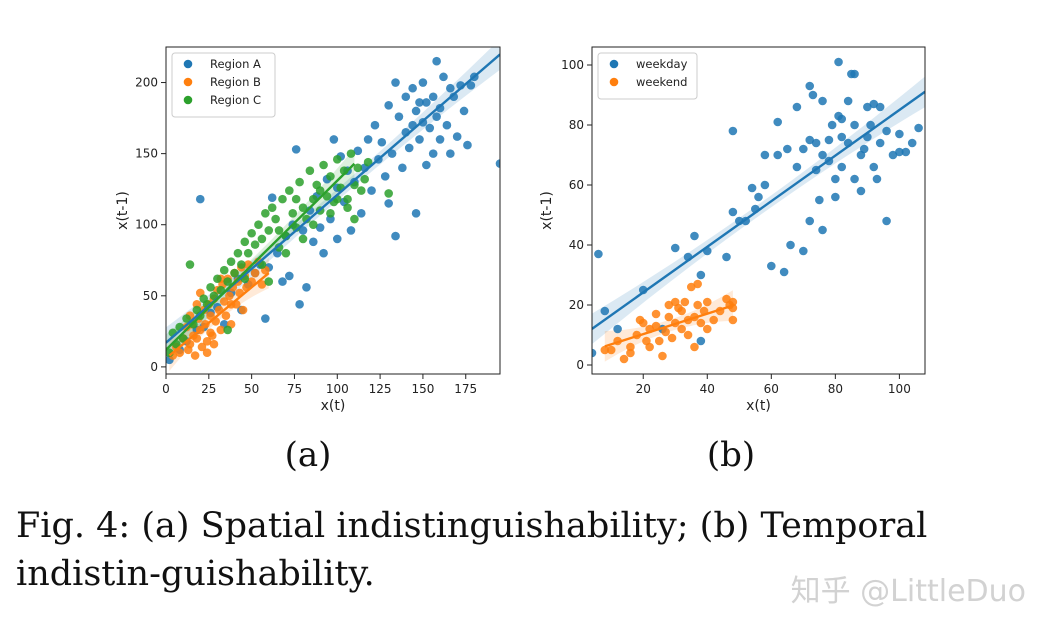 This screenshot has height=630, width=1050. I want to click on x-tick-label: 80, so click(835, 389).